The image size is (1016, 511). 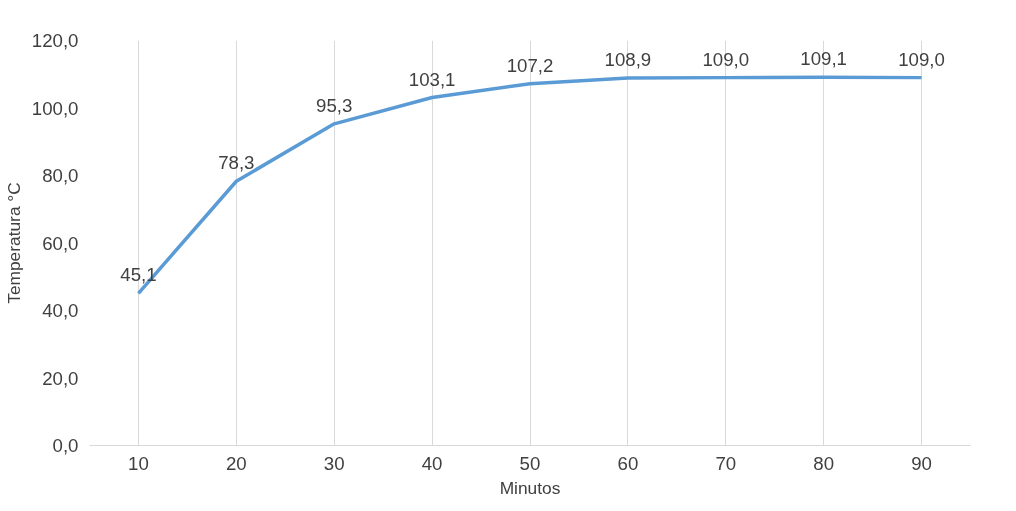 I want to click on y-tick-label: 60,0, so click(x=60, y=243).